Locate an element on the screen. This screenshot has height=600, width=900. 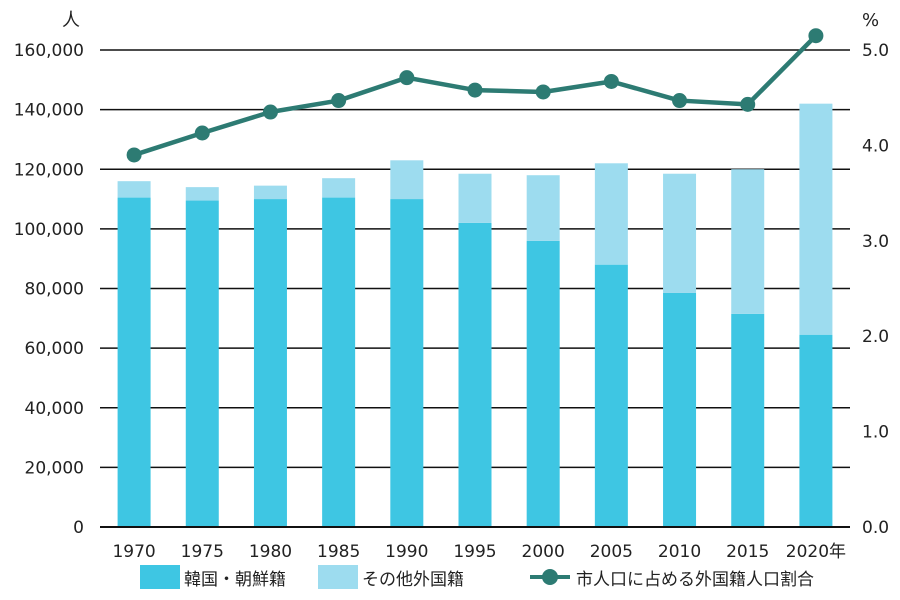
x-tick-label: 1995 is located at coordinates (474, 552).